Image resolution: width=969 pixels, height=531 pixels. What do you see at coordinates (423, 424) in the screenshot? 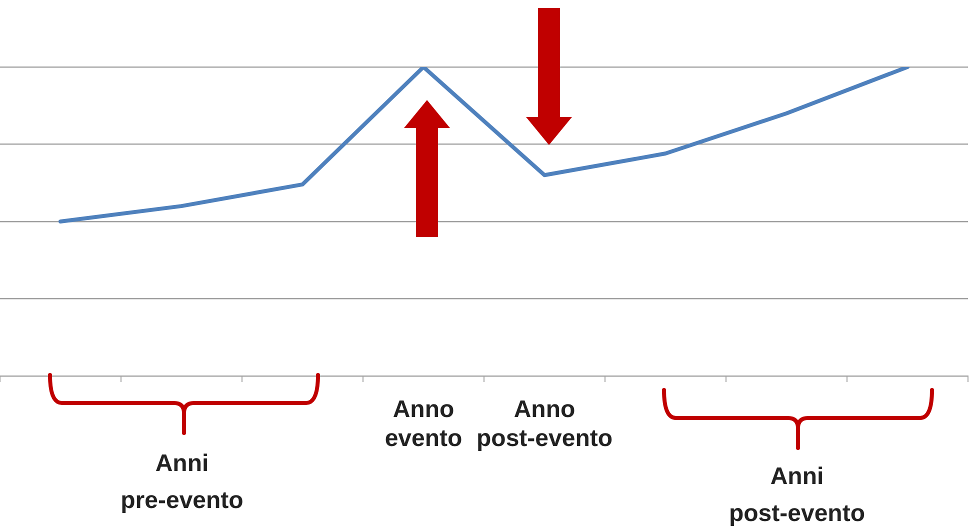
I see `x-tick-label: Anno evento` at bounding box center [423, 424].